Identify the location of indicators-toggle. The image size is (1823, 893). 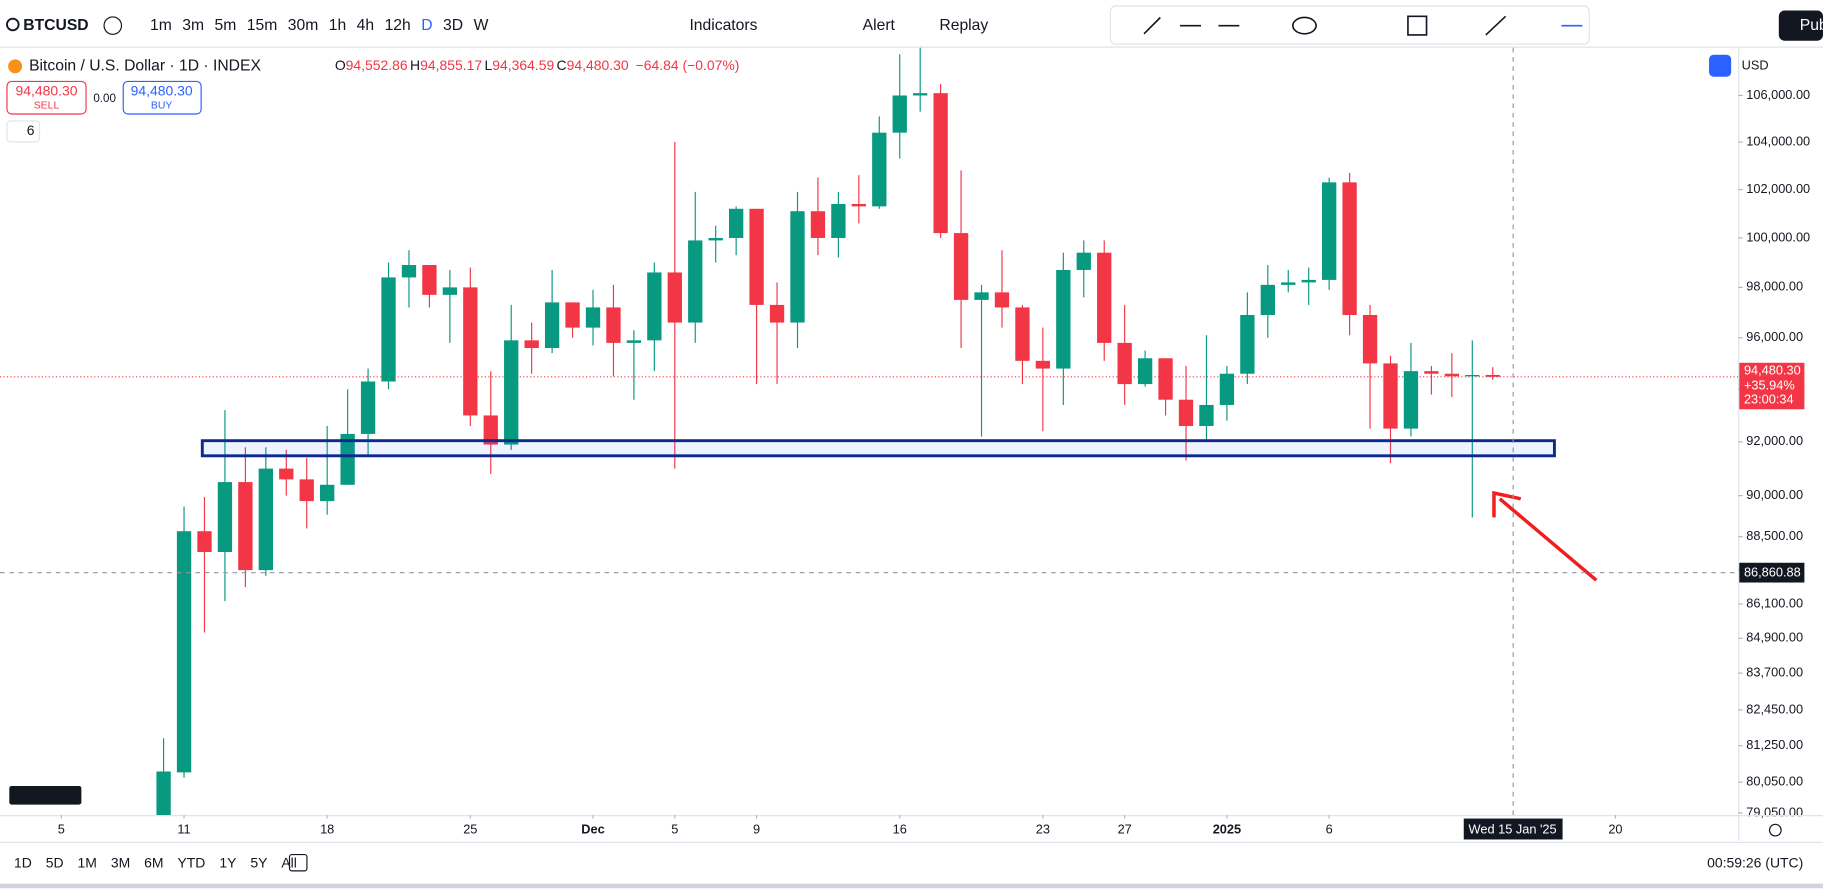
(23, 131).